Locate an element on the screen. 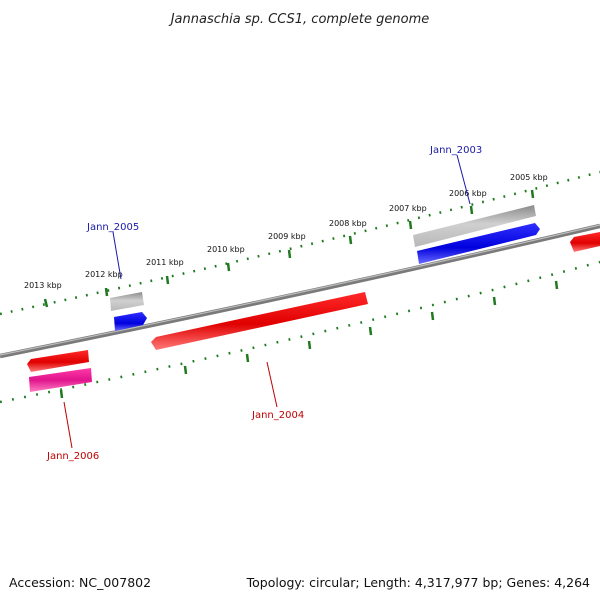 The width and height of the screenshot is (600, 600). gene-label-jann-2004: Jann_2004 is located at coordinates (277, 415).